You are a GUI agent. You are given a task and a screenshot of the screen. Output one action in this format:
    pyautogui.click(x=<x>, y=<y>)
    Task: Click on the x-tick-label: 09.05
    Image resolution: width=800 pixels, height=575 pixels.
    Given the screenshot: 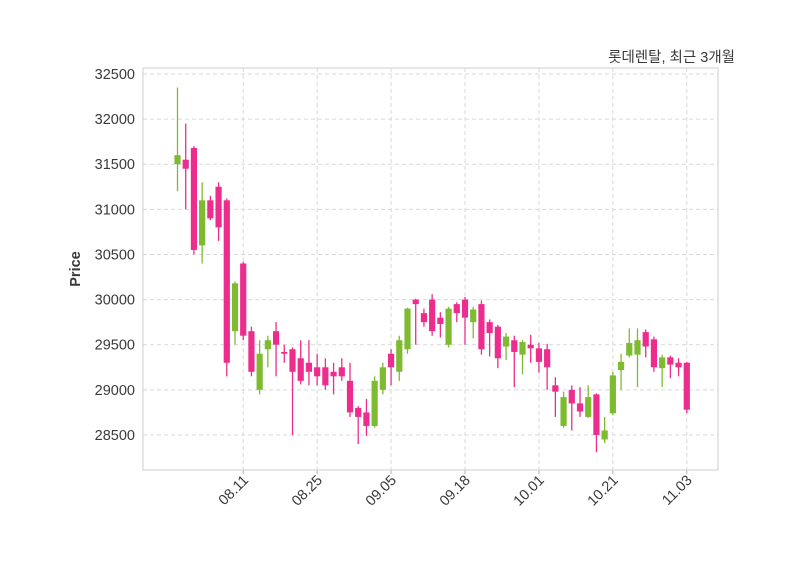 What is the action you would take?
    pyautogui.click(x=381, y=491)
    